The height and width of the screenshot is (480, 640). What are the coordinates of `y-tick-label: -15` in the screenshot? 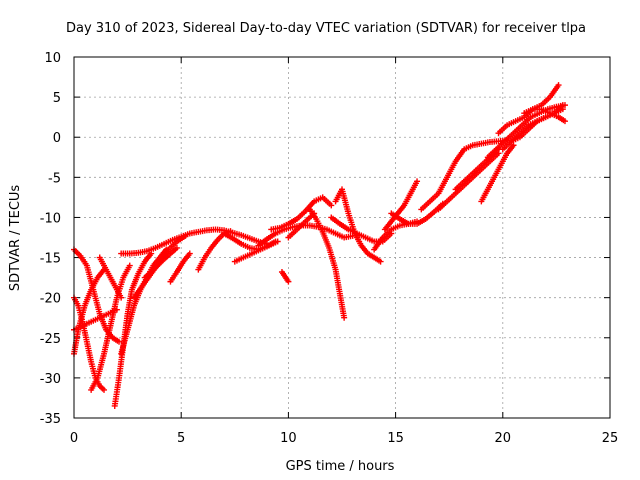 It's located at (50, 259).